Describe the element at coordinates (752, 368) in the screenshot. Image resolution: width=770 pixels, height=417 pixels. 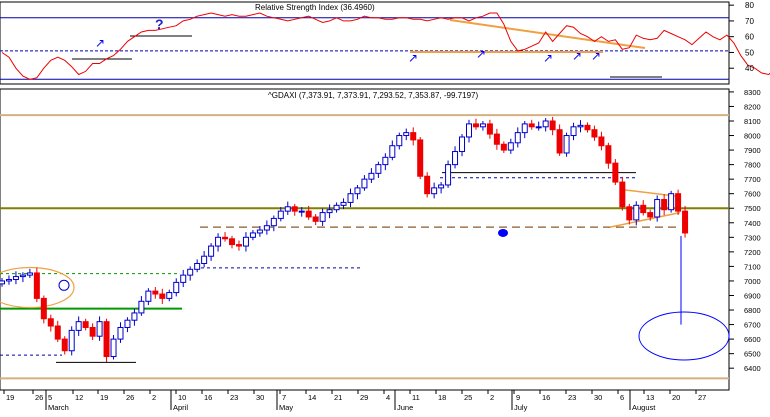
I see `price-ytick-label-6400: 6400` at that location.